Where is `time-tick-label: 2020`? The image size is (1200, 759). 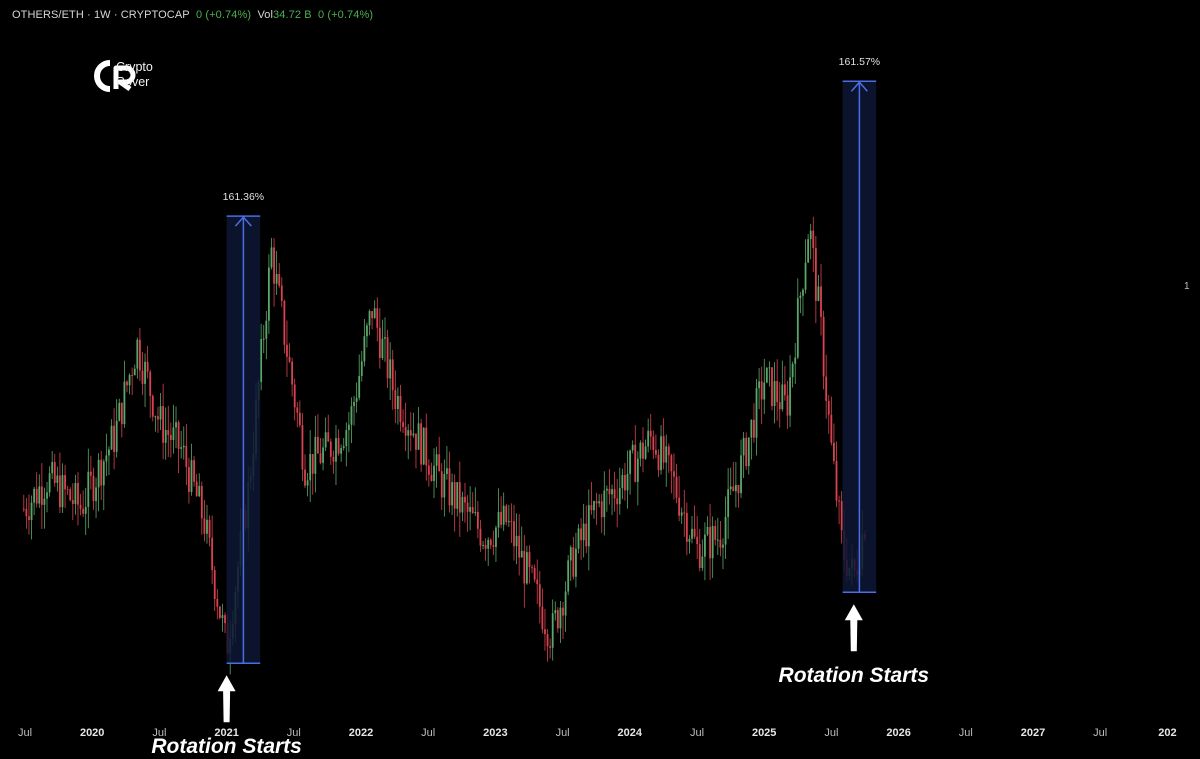
time-tick-label: 2020 is located at coordinates (92, 733).